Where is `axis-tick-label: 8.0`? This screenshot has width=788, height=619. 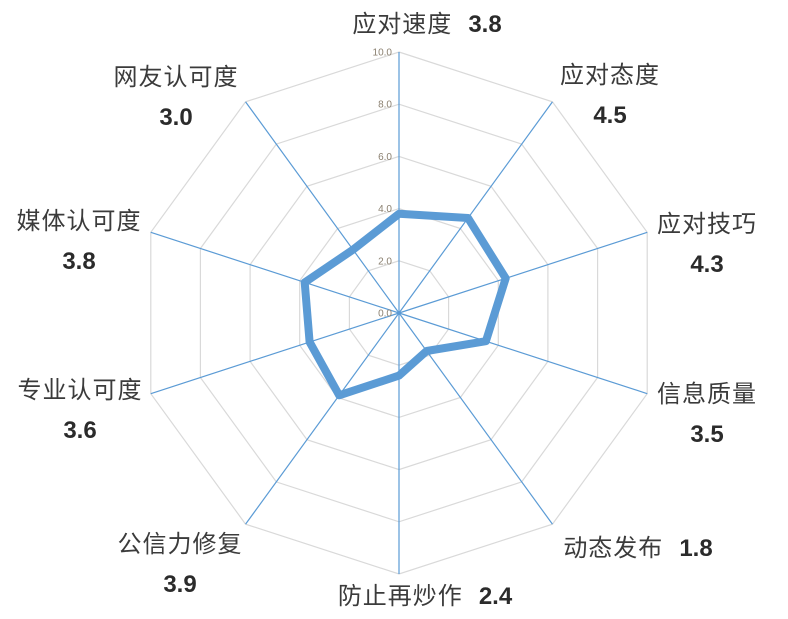 axis-tick-label: 8.0 is located at coordinates (385, 105).